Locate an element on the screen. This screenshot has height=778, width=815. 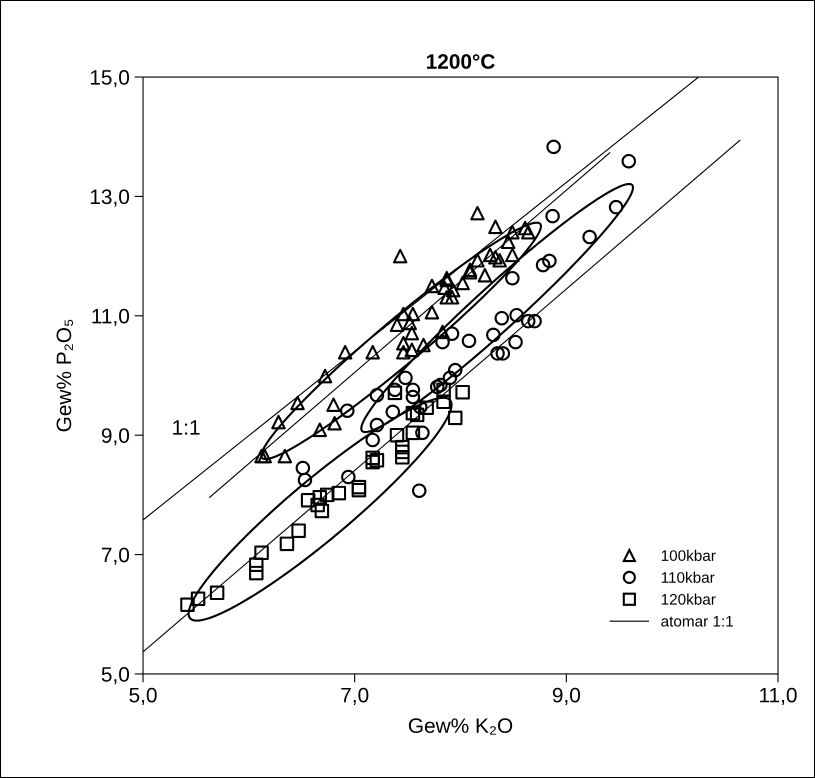
y-axis-title: Gew% P₂O₅ is located at coordinates (64, 376).